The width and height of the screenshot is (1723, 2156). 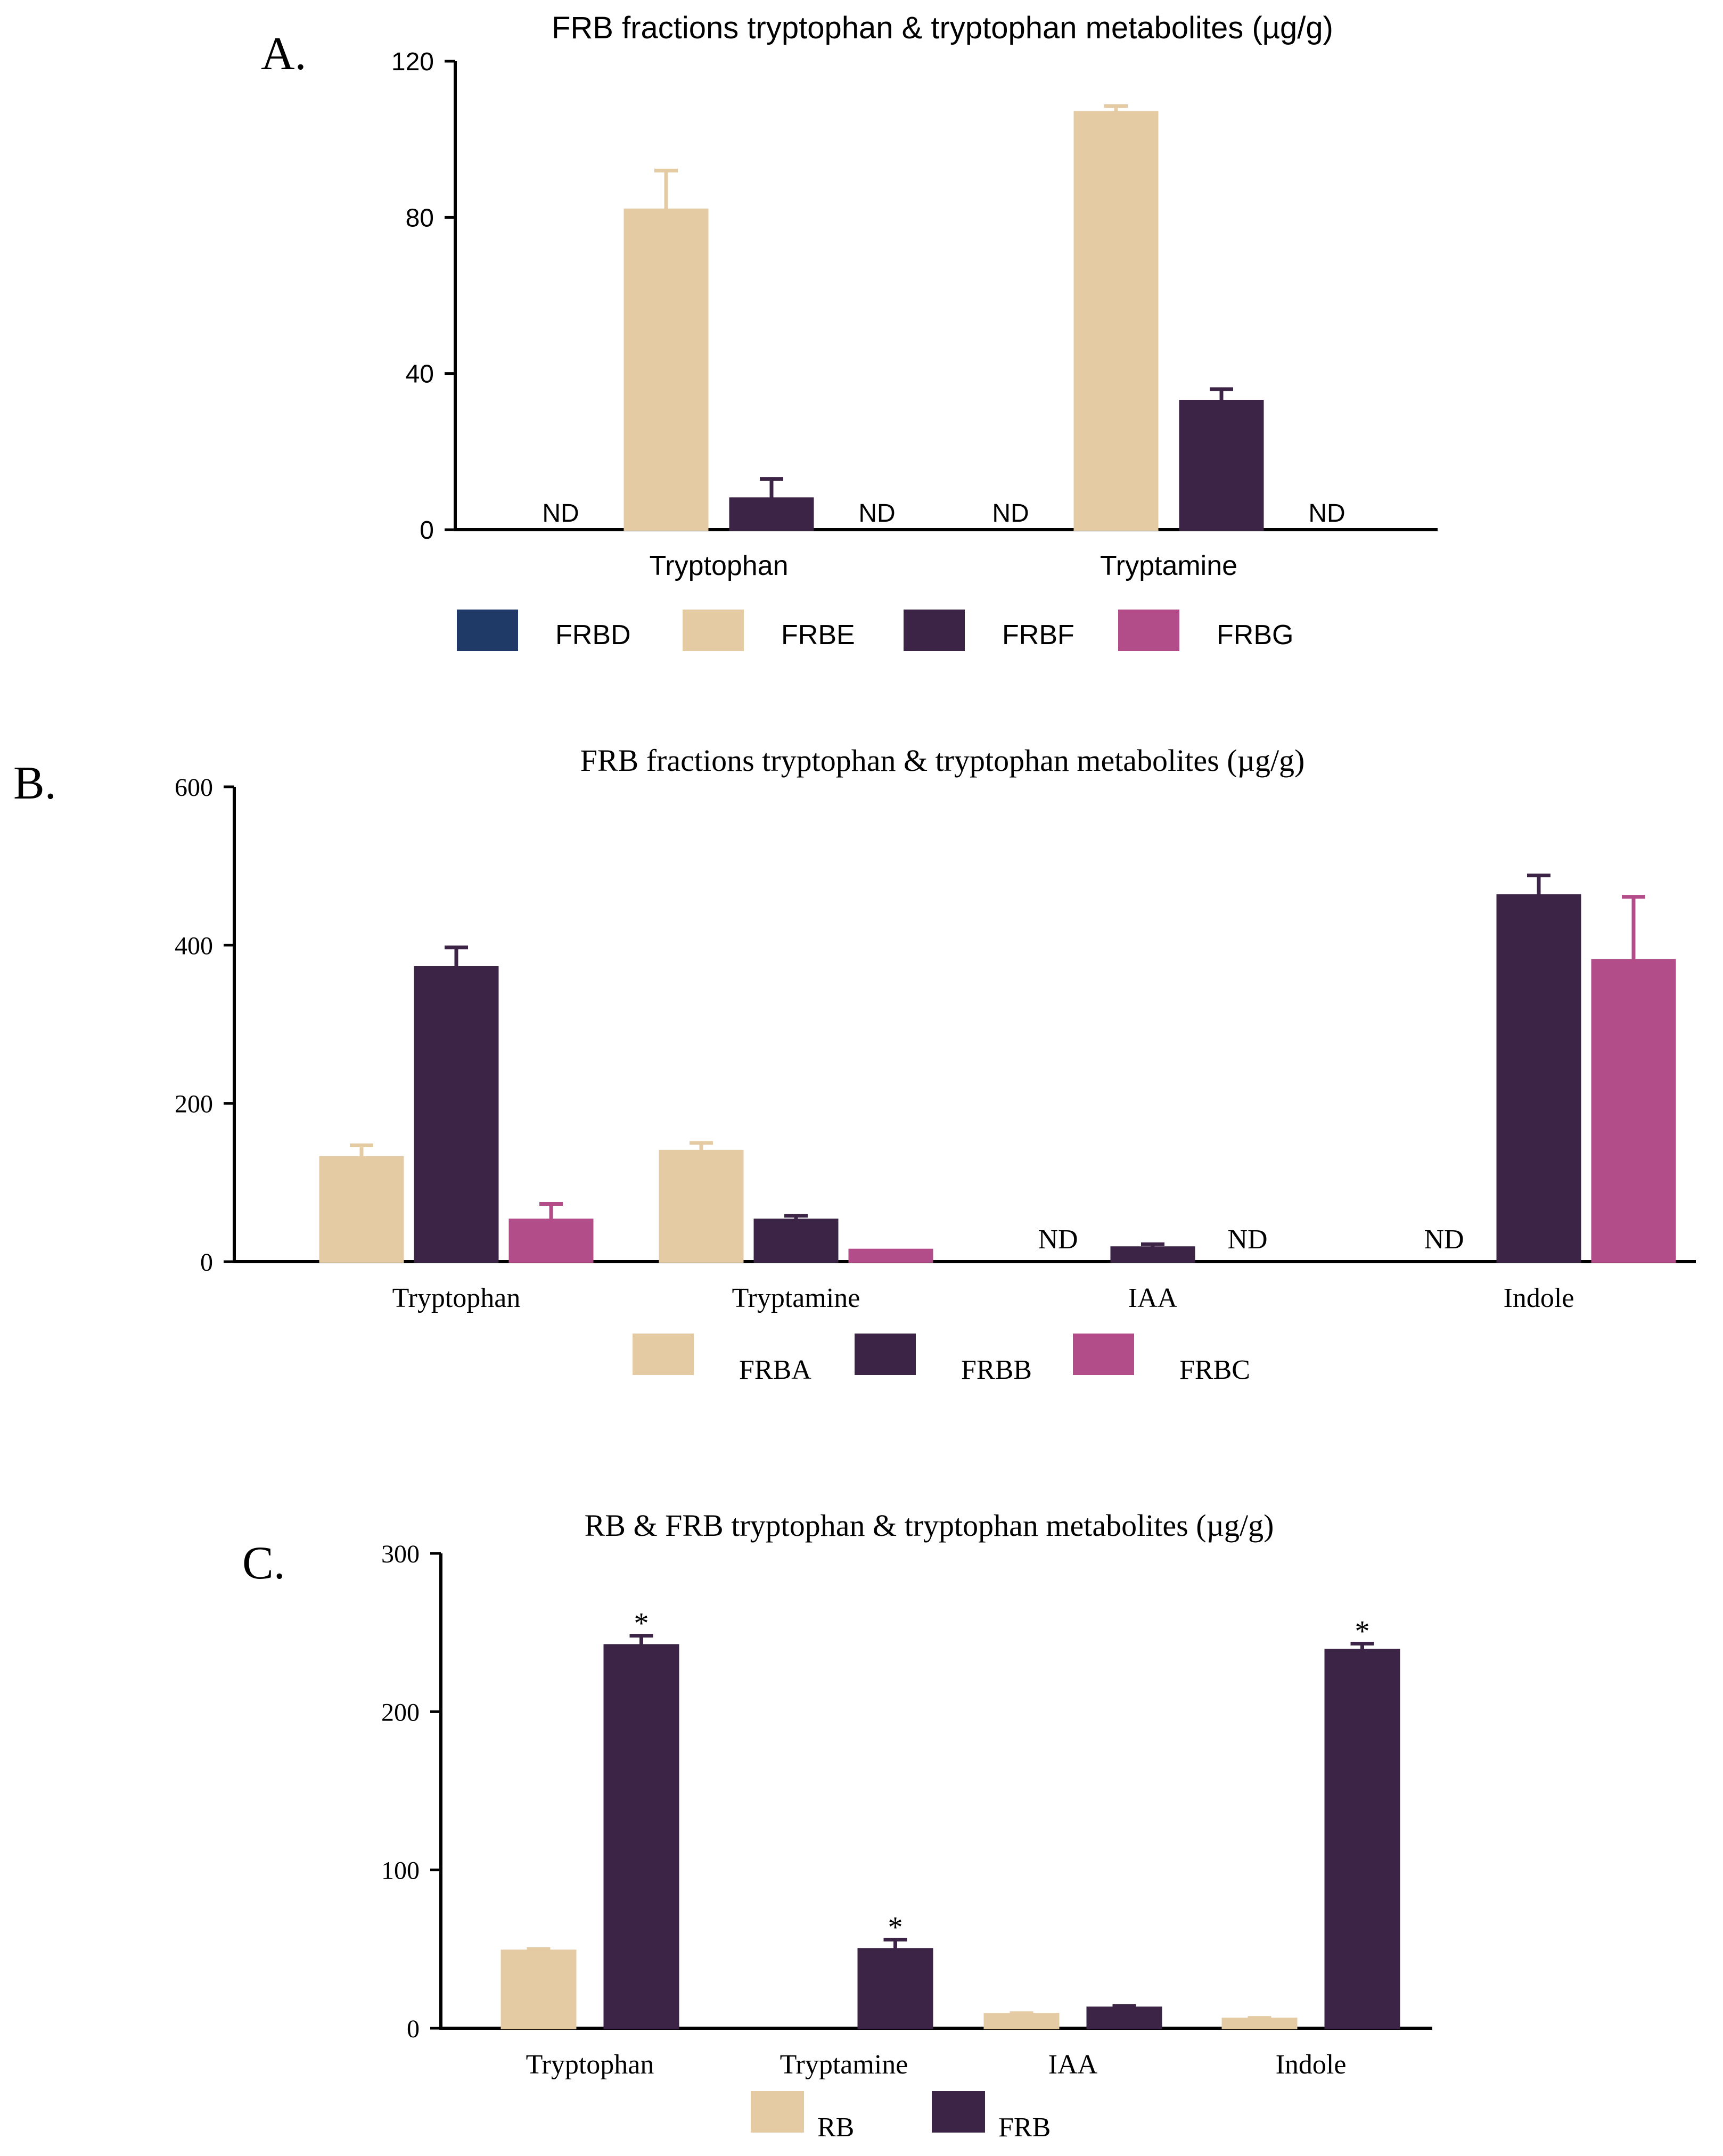 What do you see at coordinates (593, 635) in the screenshot?
I see `legend-label: FRBD` at bounding box center [593, 635].